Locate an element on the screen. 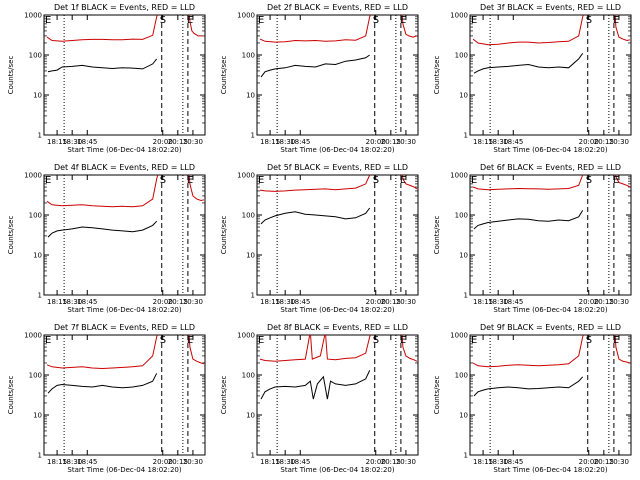 This screenshot has height=480, width=640. panel-title: Det 4f BLACK = Events, RED = LLD is located at coordinates (124, 167).